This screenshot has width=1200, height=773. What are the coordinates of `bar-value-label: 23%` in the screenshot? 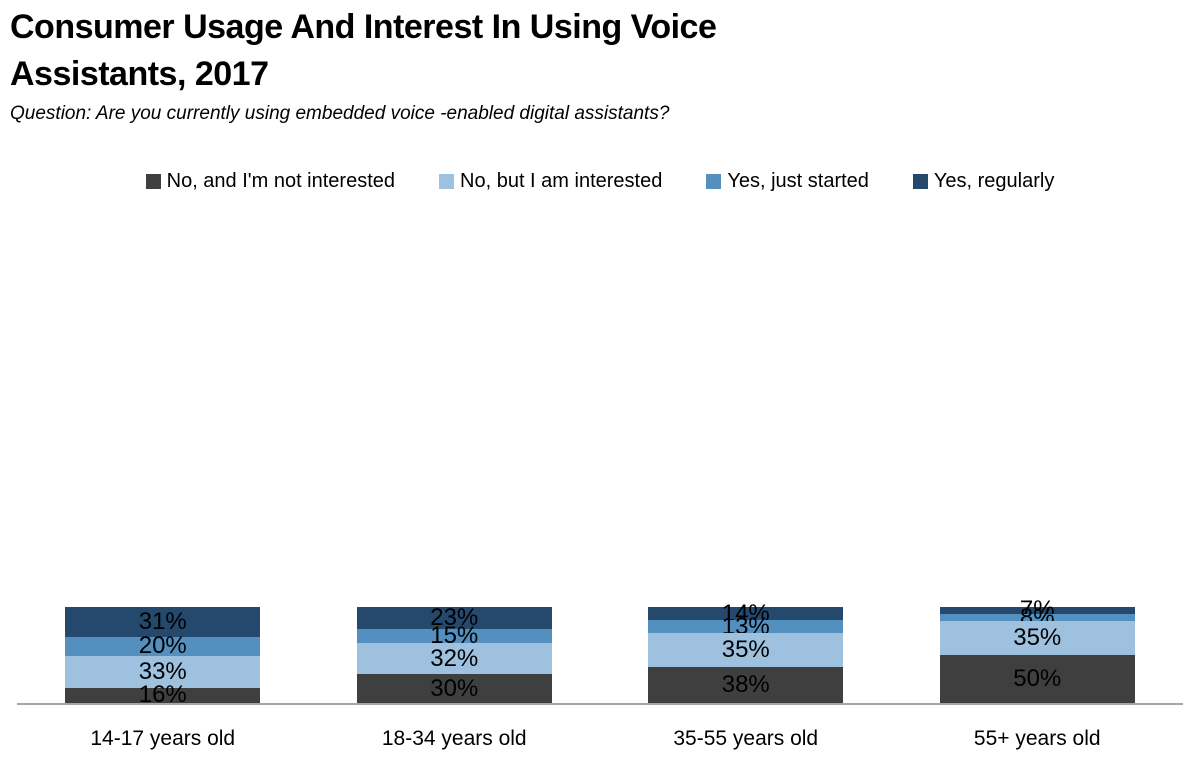 It's located at (454, 618).